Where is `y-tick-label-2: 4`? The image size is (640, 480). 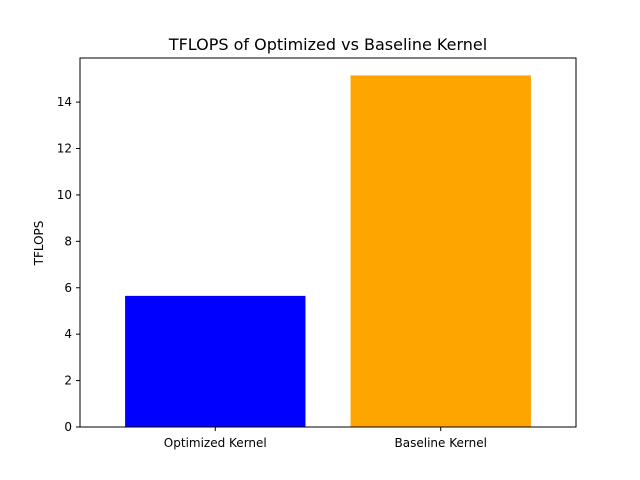
y-tick-label-2: 4 is located at coordinates (68, 334).